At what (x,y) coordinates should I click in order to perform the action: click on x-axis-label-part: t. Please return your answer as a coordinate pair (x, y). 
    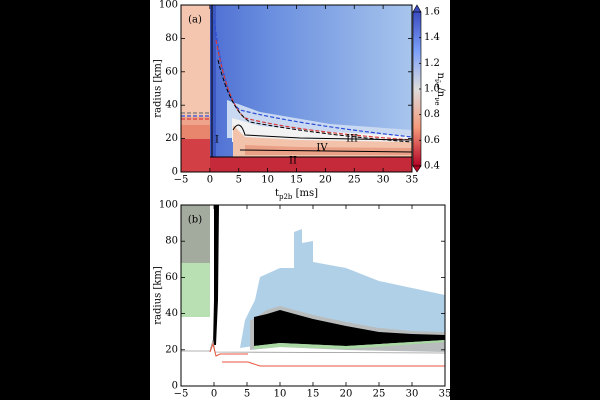
    Looking at the image, I should click on (277, 193).